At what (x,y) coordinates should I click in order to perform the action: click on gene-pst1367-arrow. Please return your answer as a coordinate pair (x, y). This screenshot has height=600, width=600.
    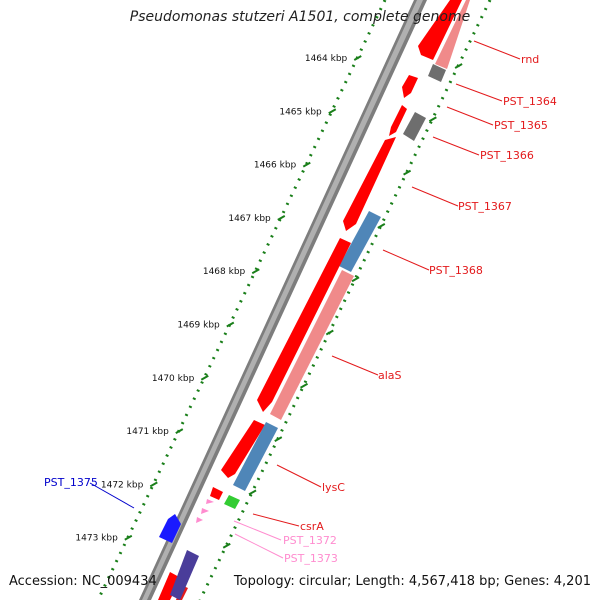
    Looking at the image, I should click on (369, 184).